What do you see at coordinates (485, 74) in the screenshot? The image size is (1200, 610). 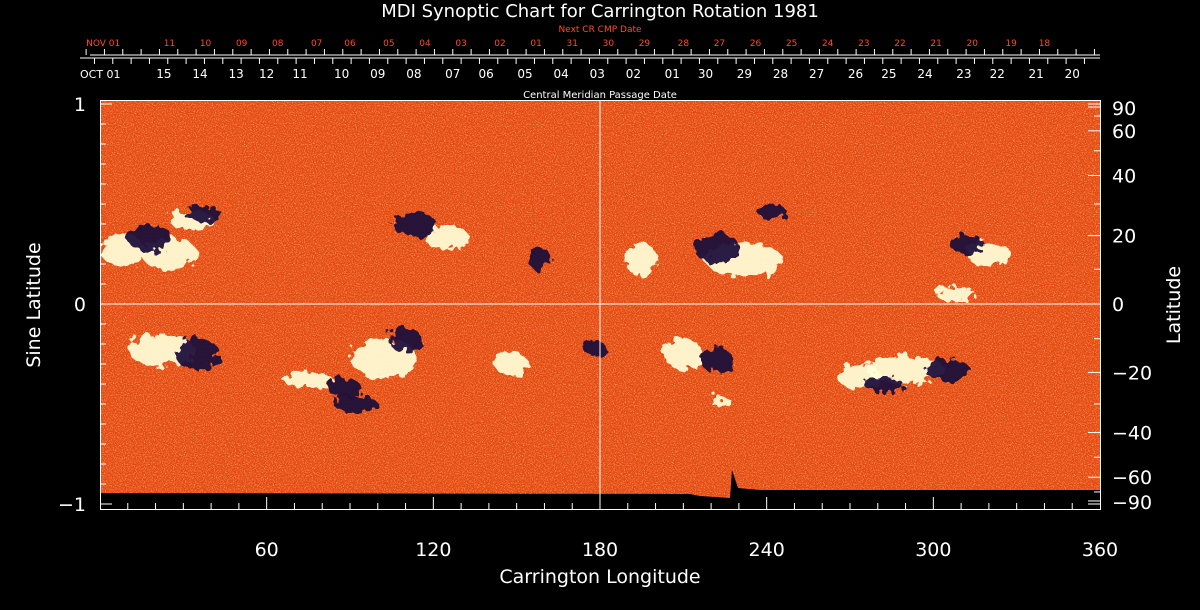 I see `cmp-date-label: 06` at bounding box center [485, 74].